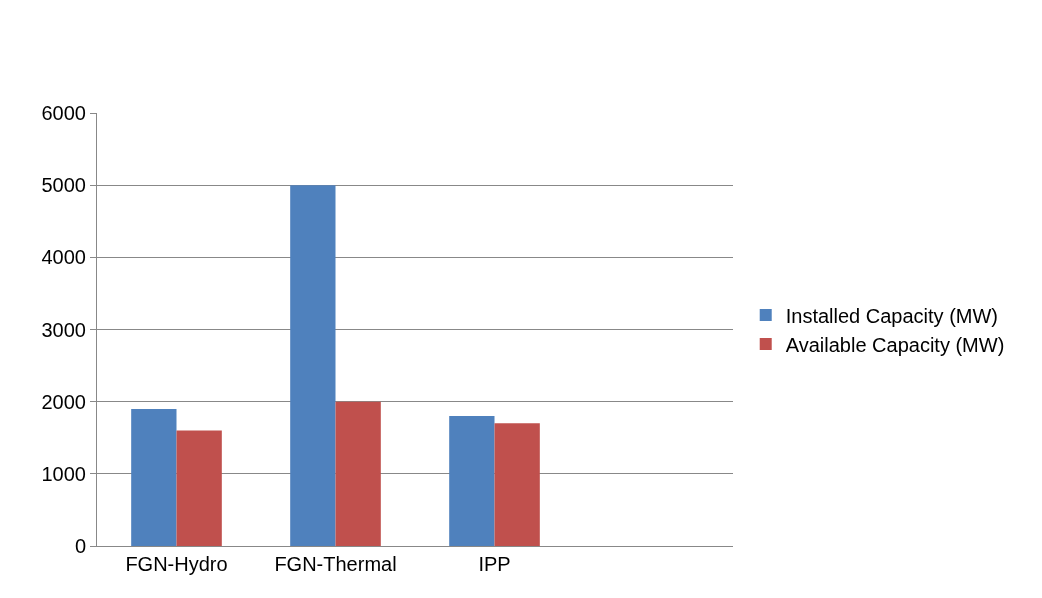 The height and width of the screenshot is (598, 1042). Describe the element at coordinates (63, 329) in the screenshot. I see `y-tick-label: 3000` at that location.